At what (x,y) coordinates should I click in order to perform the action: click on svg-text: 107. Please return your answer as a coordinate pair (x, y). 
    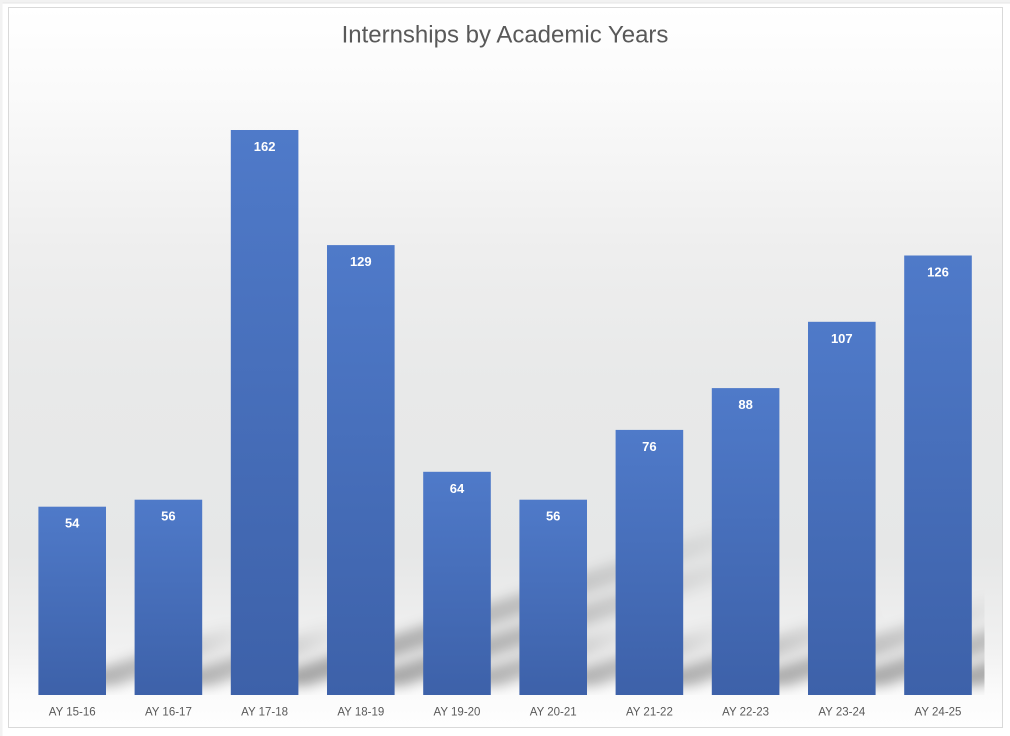
    Looking at the image, I should click on (842, 338).